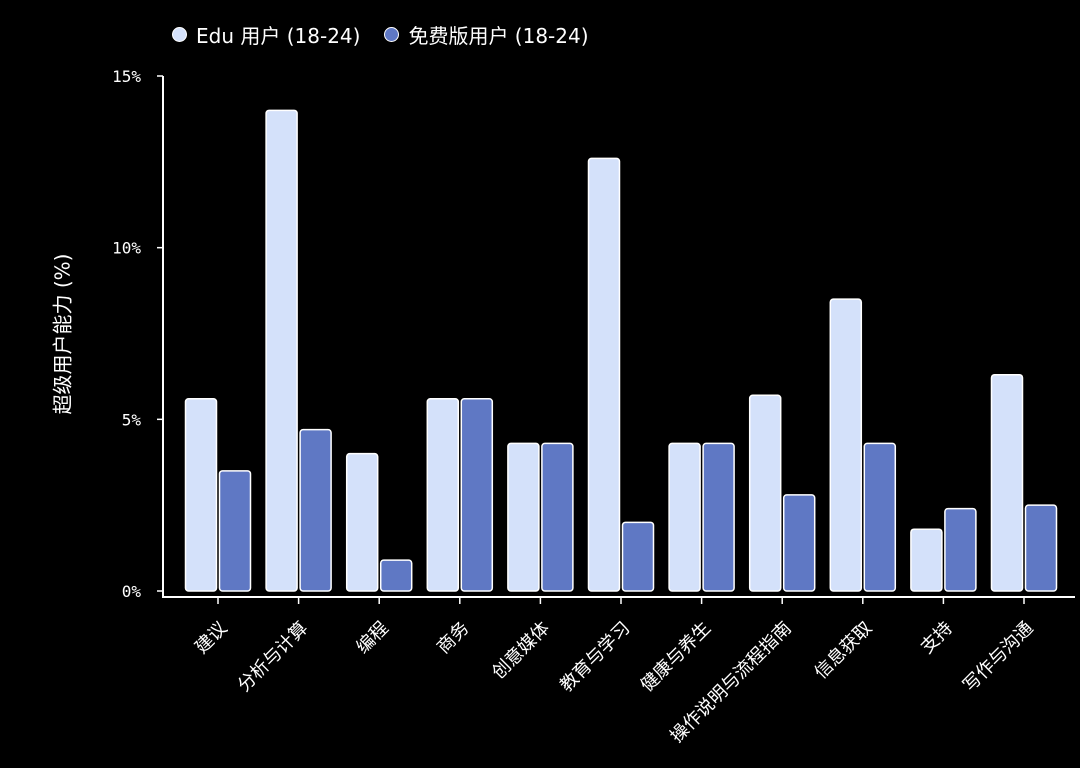 The image size is (1080, 768). Describe the element at coordinates (521, 651) in the screenshot. I see `x-tick-label: 创意媒体` at that location.